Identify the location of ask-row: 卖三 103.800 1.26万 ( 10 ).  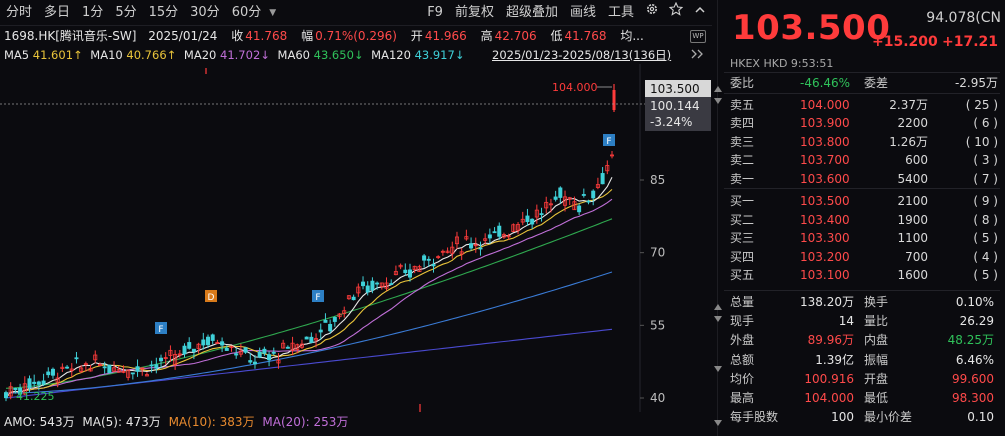
(861, 142).